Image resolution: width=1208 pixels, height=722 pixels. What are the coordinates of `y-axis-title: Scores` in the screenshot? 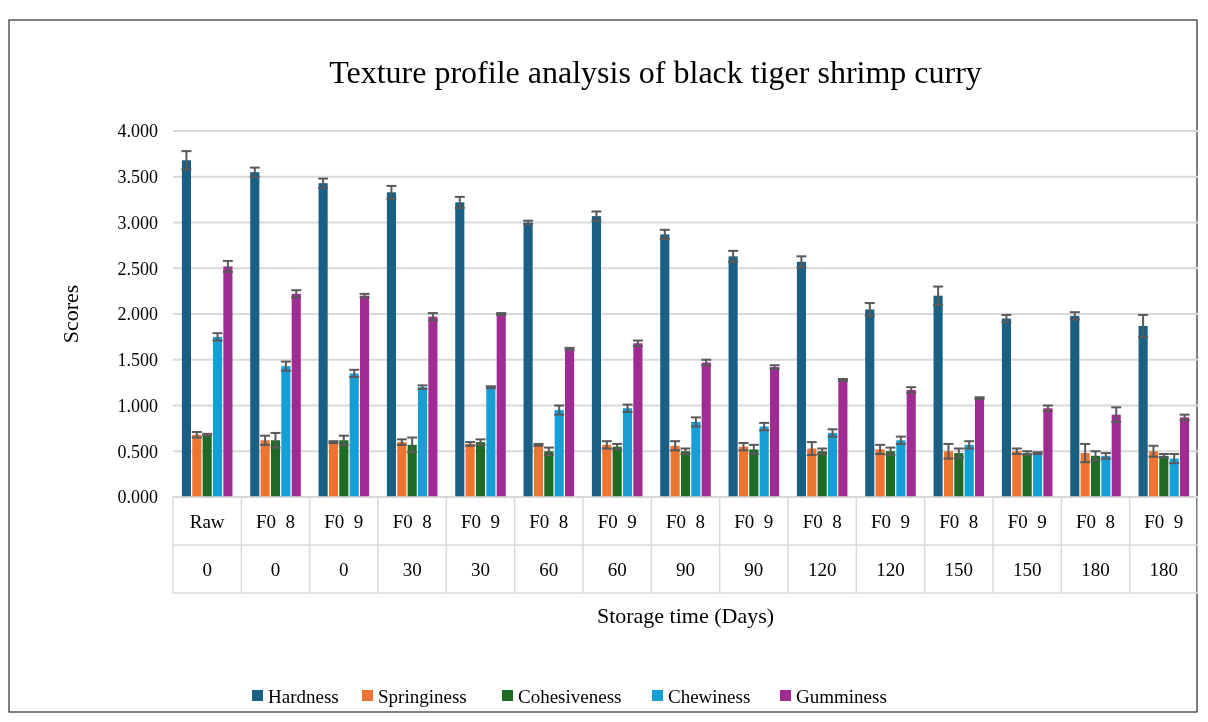 It's located at (70, 314).